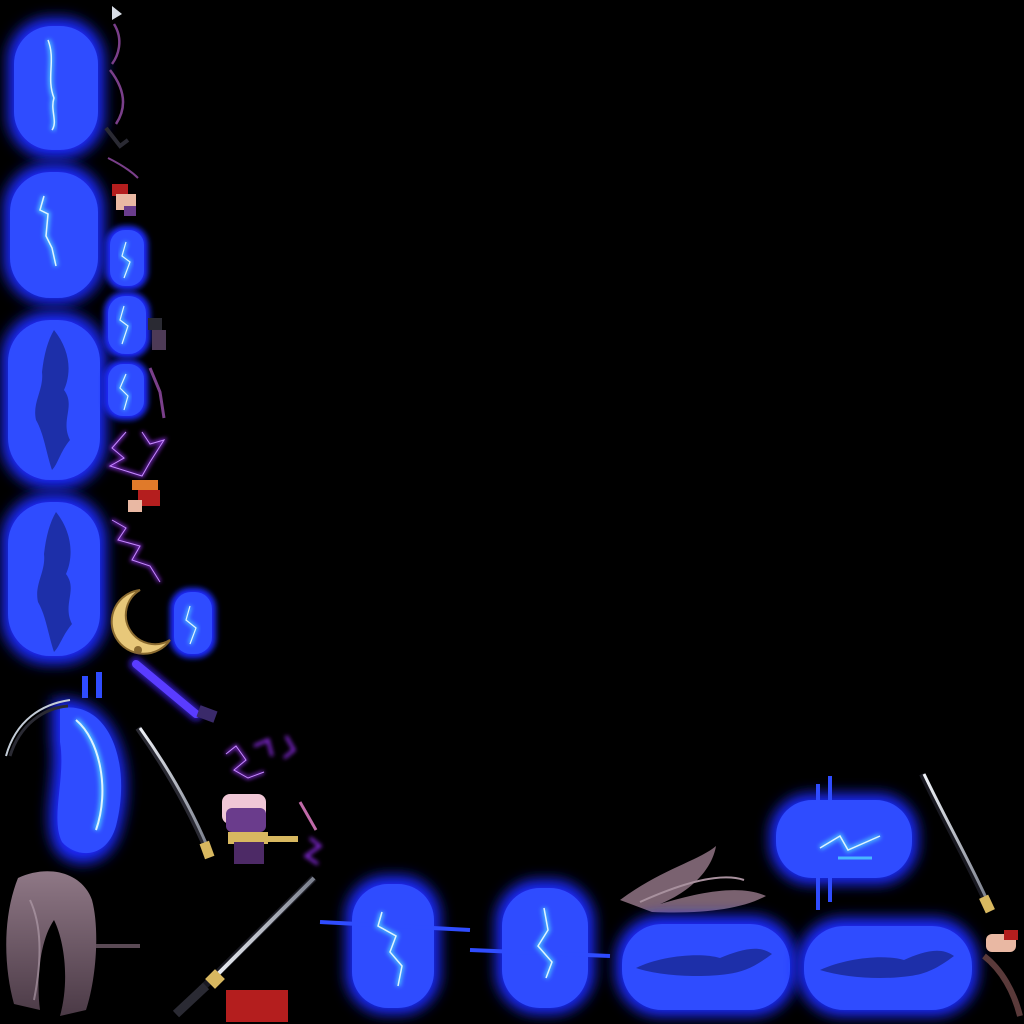 The image size is (1024, 1024). Describe the element at coordinates (693, 879) in the screenshot. I see `hair-strands-sprite` at that location.